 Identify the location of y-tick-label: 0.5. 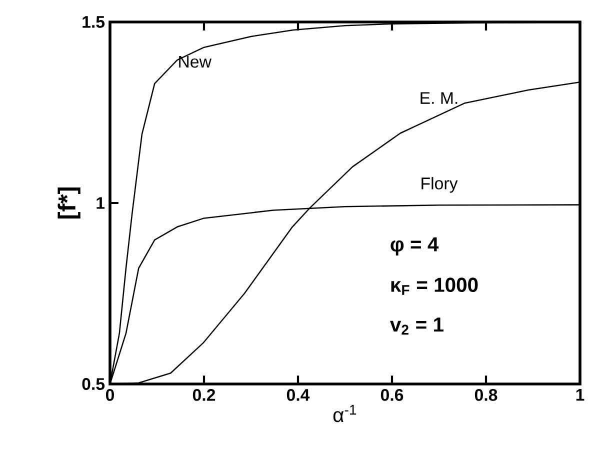
(93, 384).